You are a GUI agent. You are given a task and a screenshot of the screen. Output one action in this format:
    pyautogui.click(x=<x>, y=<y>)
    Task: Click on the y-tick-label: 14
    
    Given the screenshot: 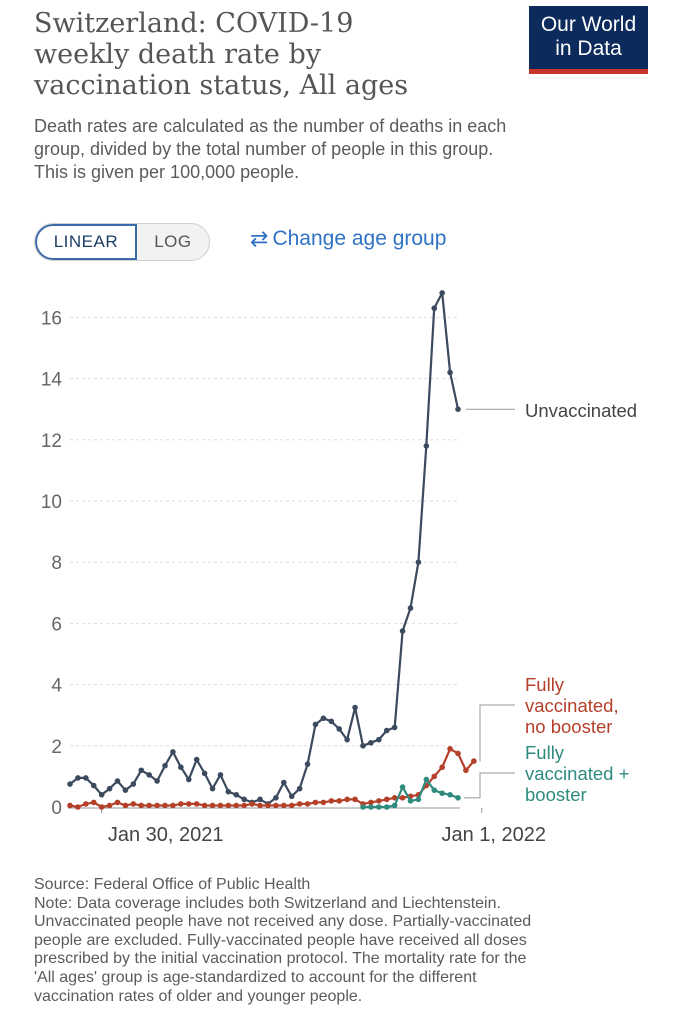 What is the action you would take?
    pyautogui.click(x=52, y=380)
    